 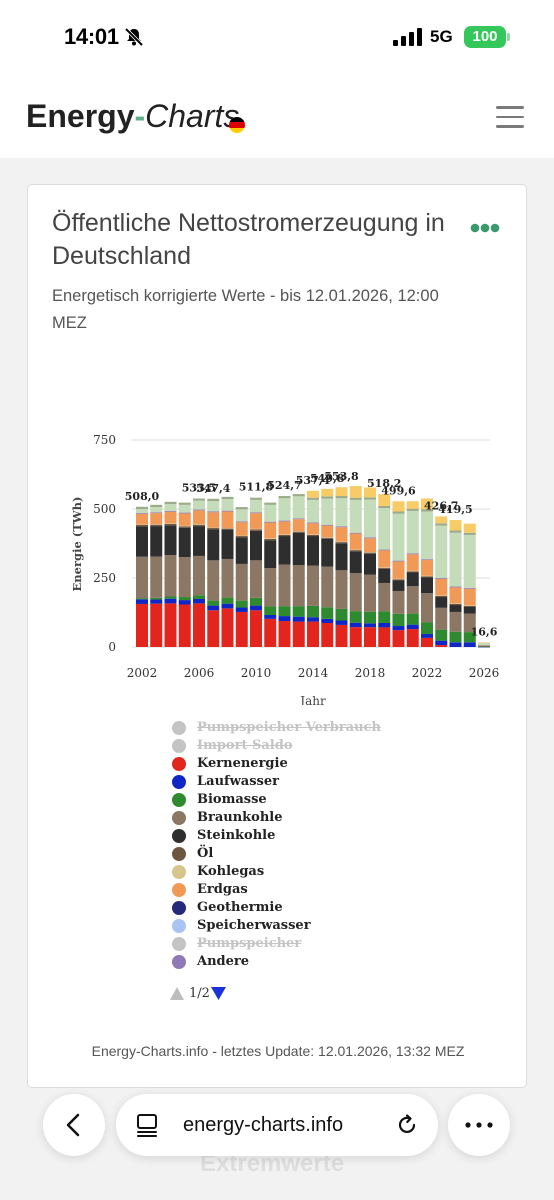 I want to click on legend-label: Import Saldo, so click(x=245, y=745).